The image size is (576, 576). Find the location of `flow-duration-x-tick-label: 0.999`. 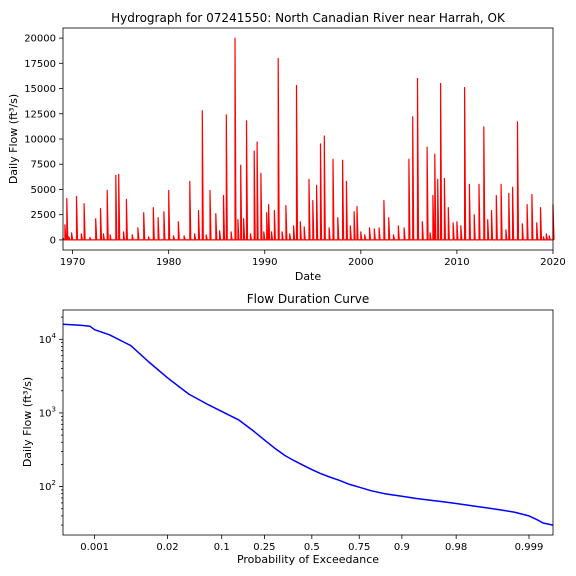

flow-duration-x-tick-label: 0.999 is located at coordinates (529, 547).